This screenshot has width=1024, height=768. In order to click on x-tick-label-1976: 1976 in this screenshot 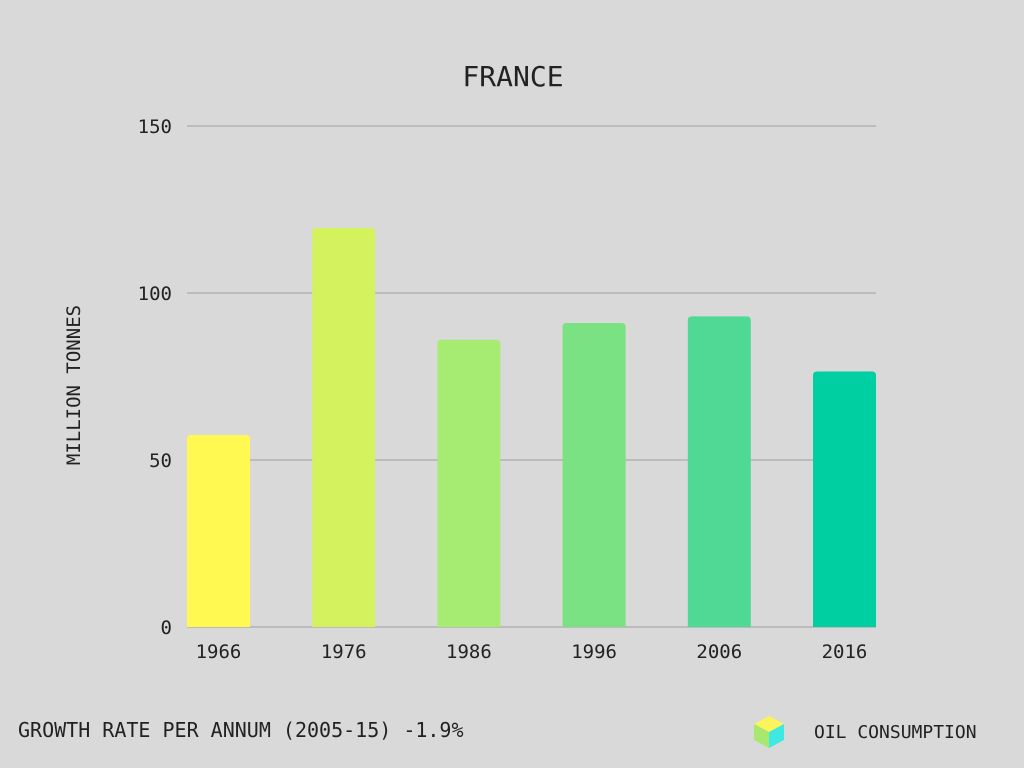, I will do `click(344, 652)`.